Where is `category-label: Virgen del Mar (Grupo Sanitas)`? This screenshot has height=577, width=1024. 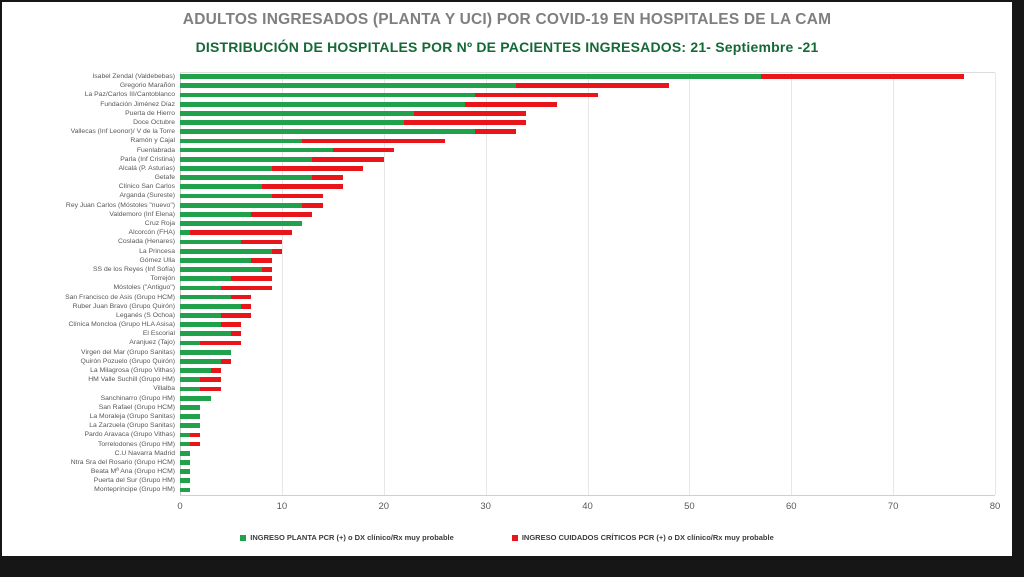
category-label: Virgen del Mar (Grupo Sanitas) is located at coordinates (128, 352).